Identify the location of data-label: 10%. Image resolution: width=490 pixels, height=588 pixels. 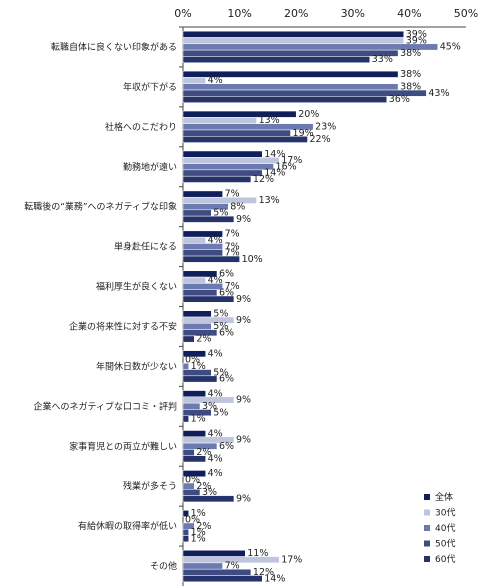
(252, 259).